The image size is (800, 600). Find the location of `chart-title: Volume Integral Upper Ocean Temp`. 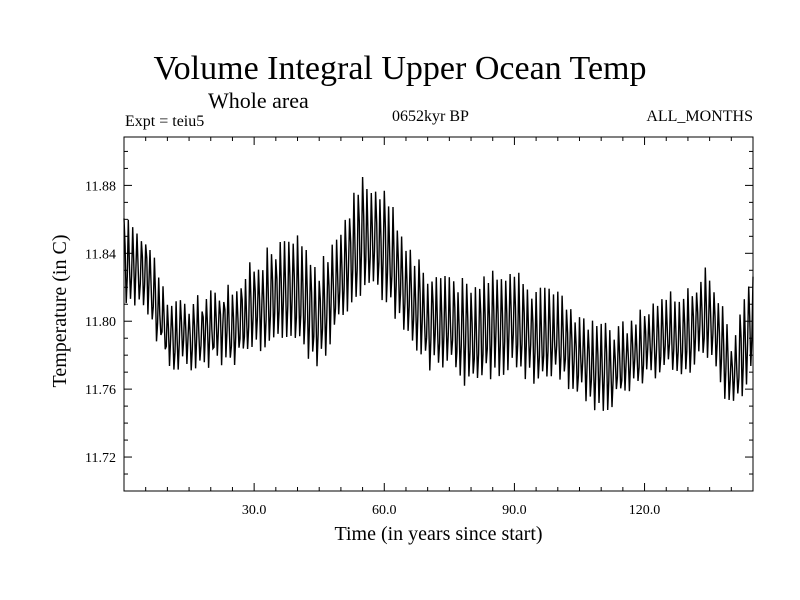

chart-title: Volume Integral Upper Ocean Temp is located at coordinates (400, 68).